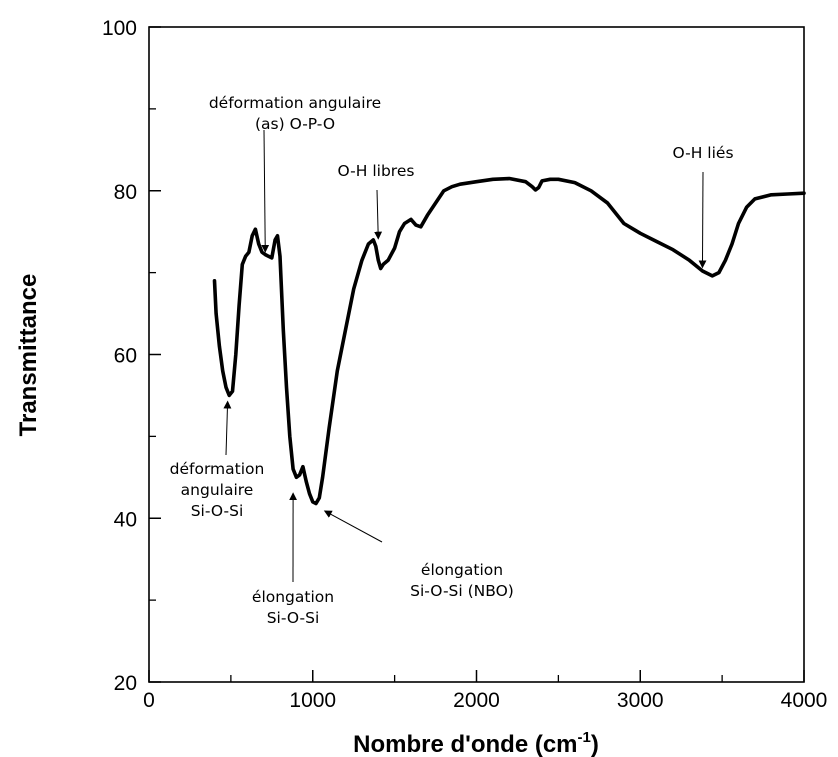 Image resolution: width=838 pixels, height=757 pixels. What do you see at coordinates (702, 153) in the screenshot?
I see `annotation-text: O-H liés` at bounding box center [702, 153].